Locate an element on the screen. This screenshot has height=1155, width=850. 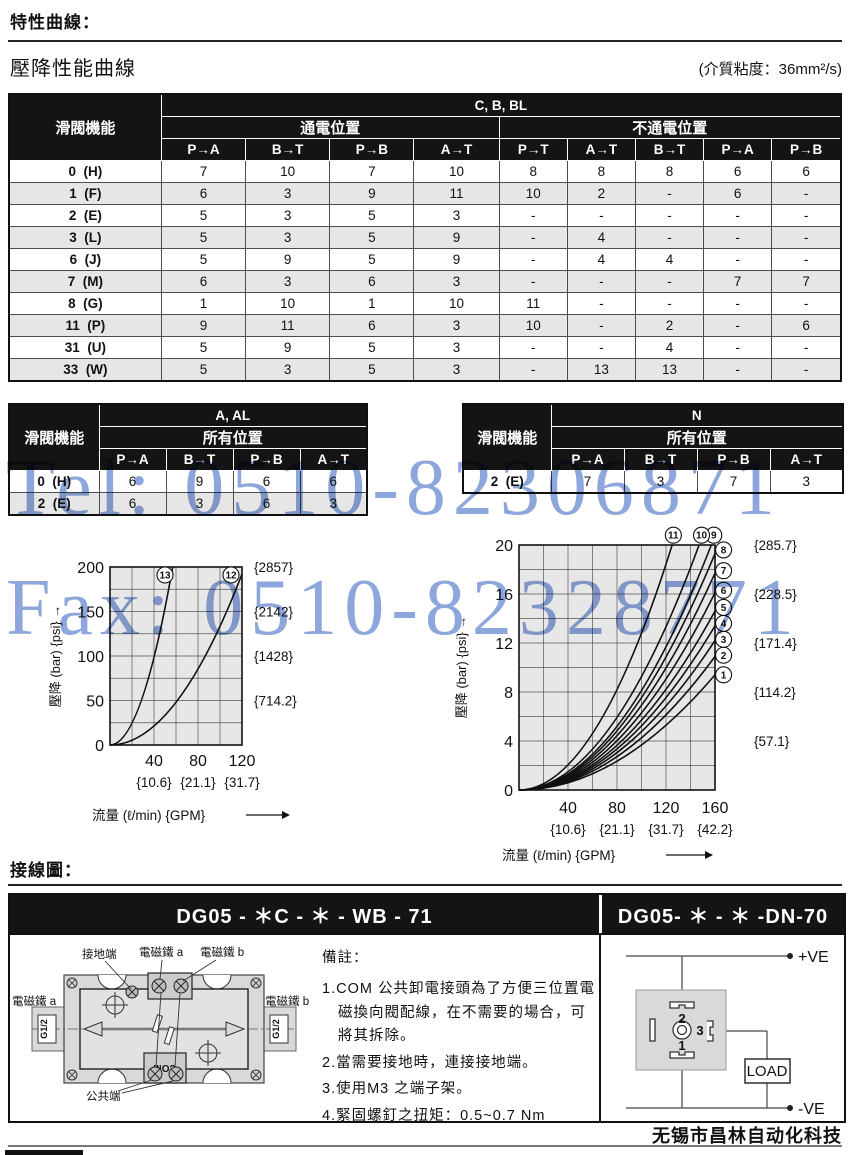
solenoid-a-top-label: 電磁鐵 a is located at coordinates (161, 952).